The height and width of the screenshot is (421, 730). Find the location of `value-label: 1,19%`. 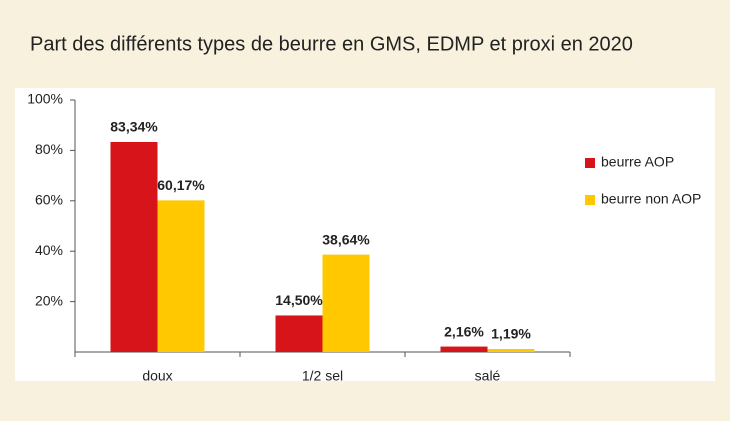

value-label: 1,19% is located at coordinates (511, 334).